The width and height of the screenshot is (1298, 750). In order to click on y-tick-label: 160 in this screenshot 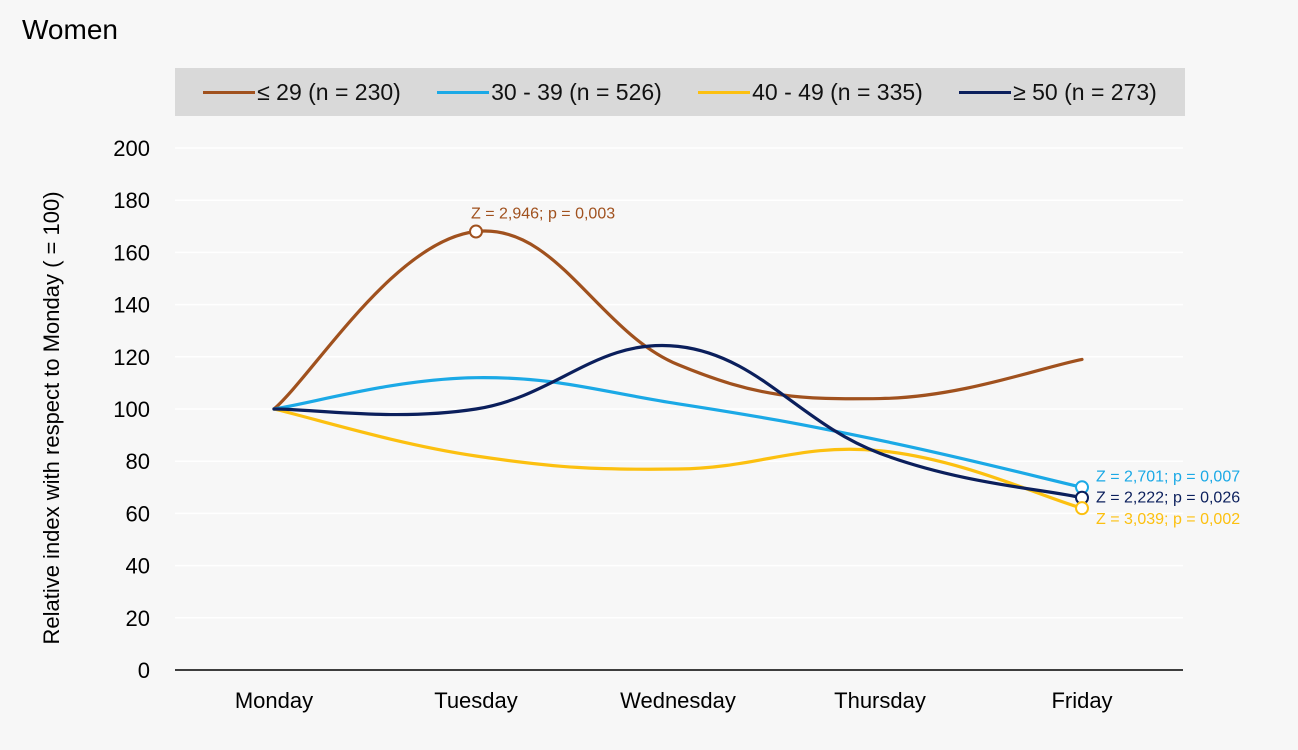, I will do `click(131, 252)`.